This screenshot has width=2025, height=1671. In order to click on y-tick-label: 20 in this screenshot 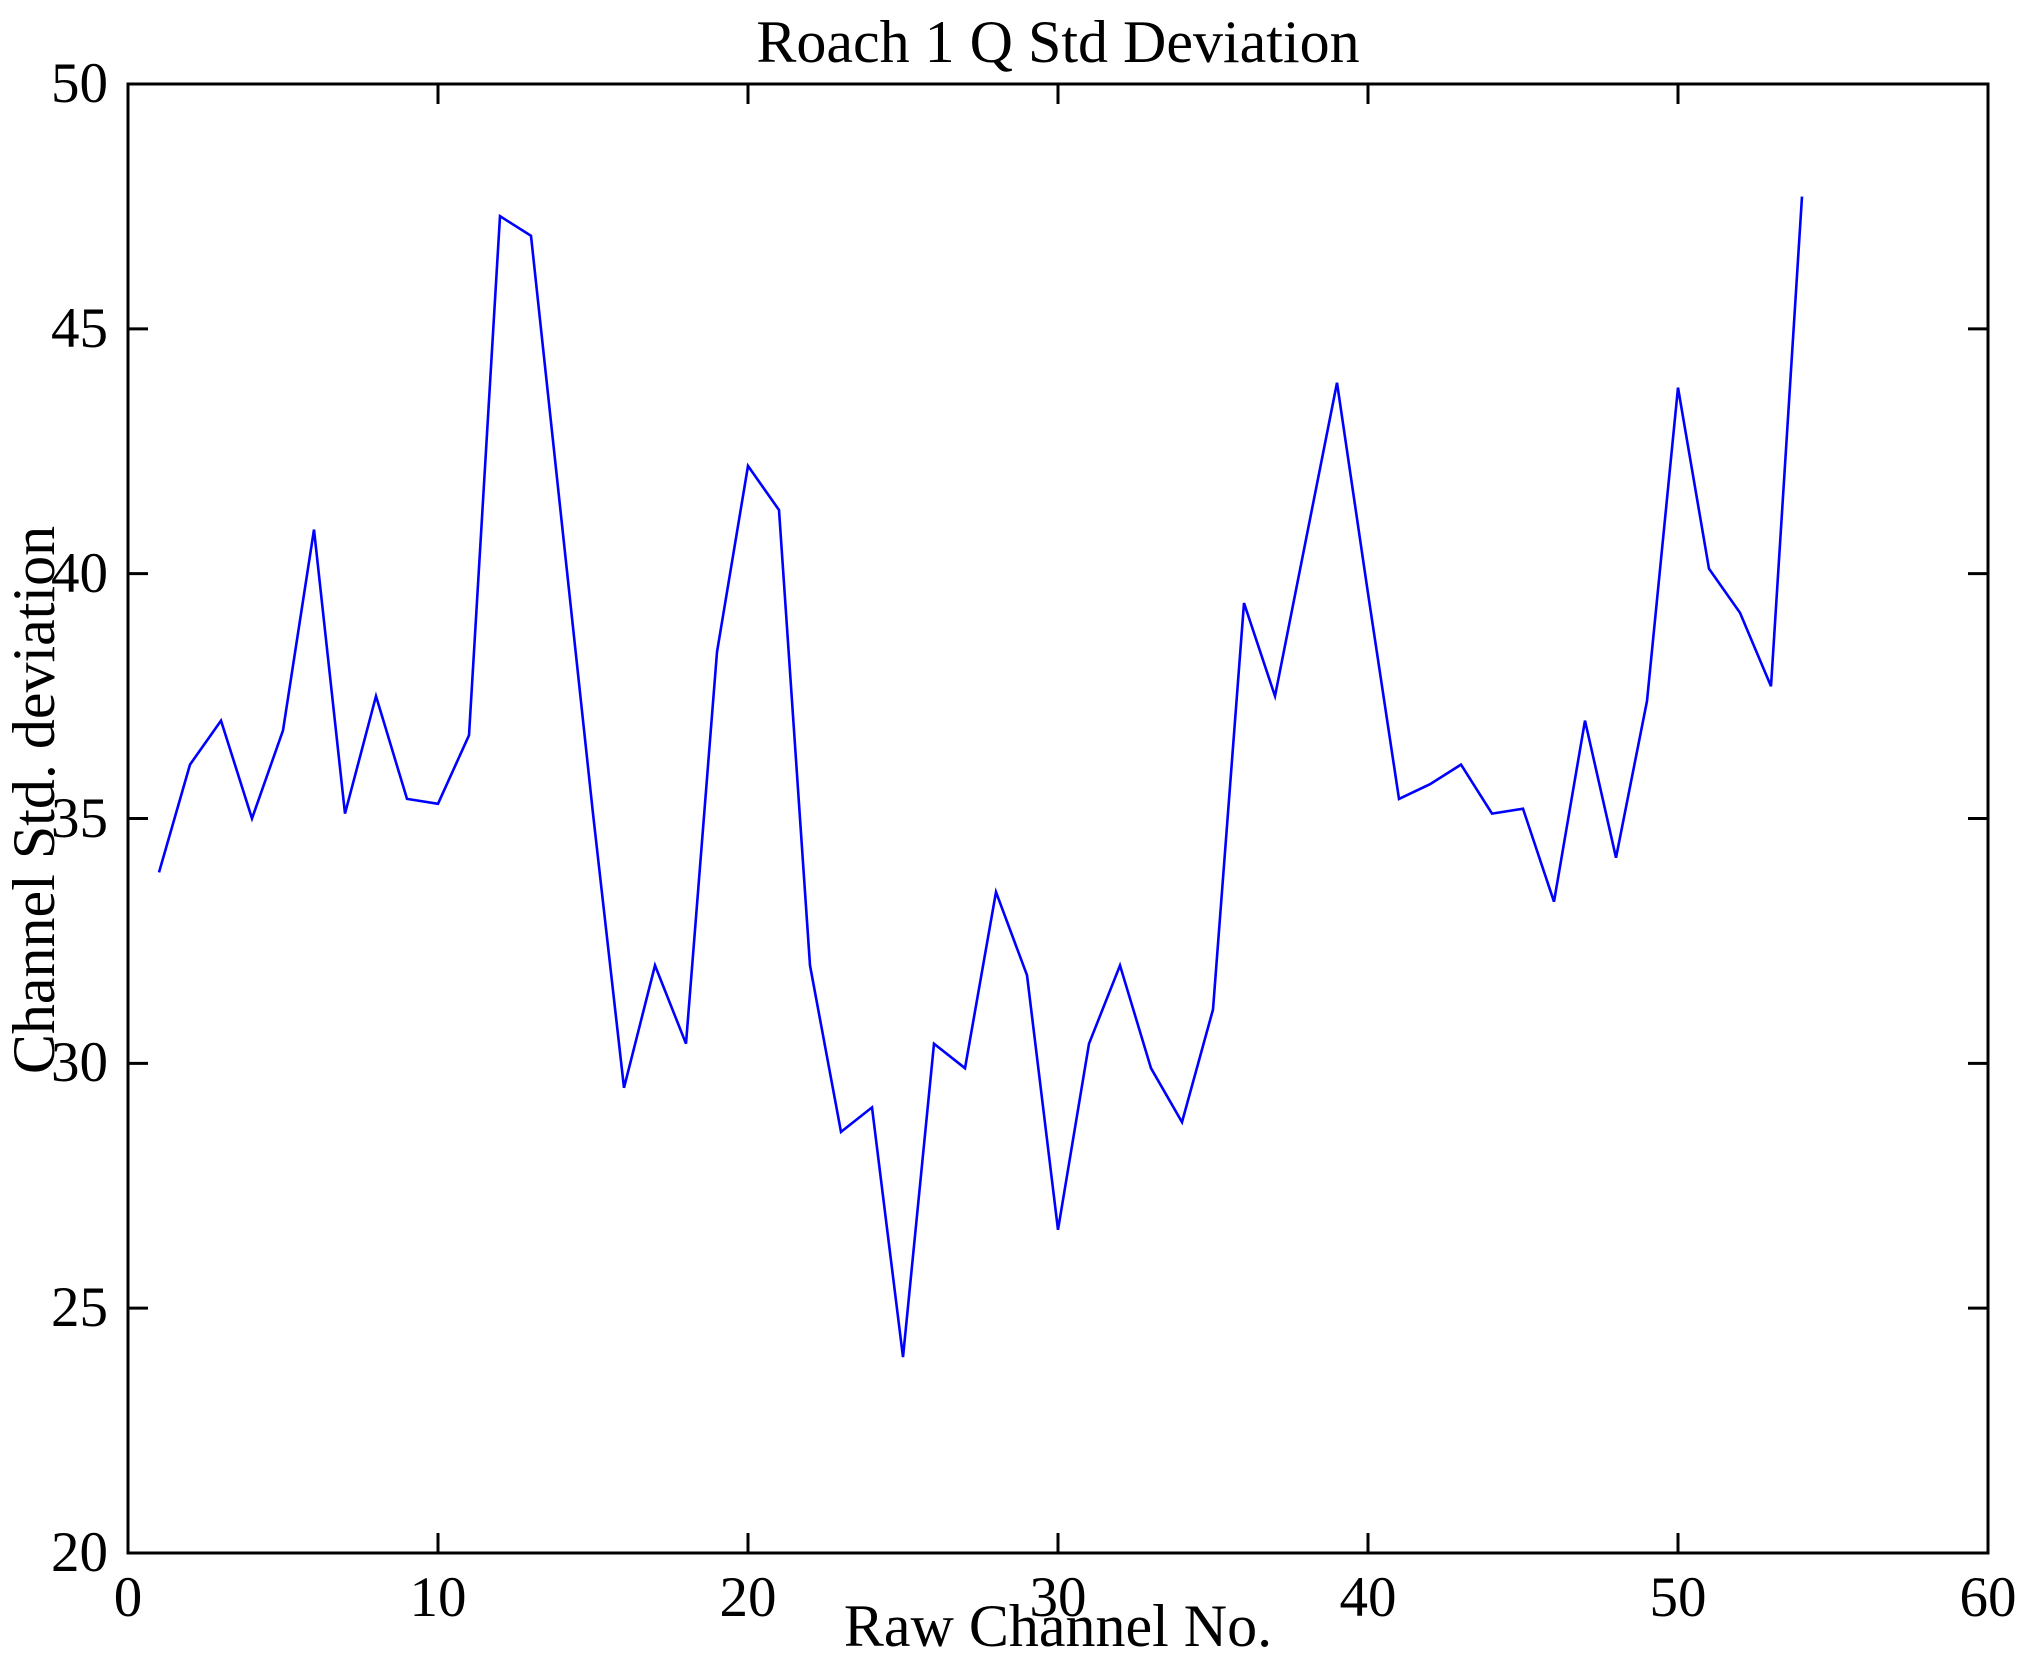, I will do `click(79, 1552)`.